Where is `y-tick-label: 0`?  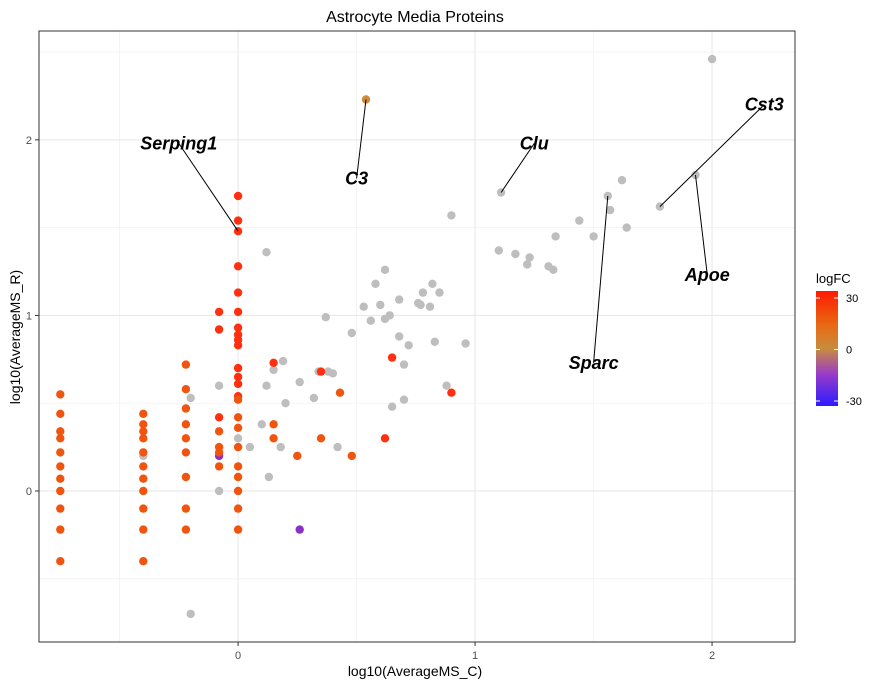
y-tick-label: 0 is located at coordinates (29, 492).